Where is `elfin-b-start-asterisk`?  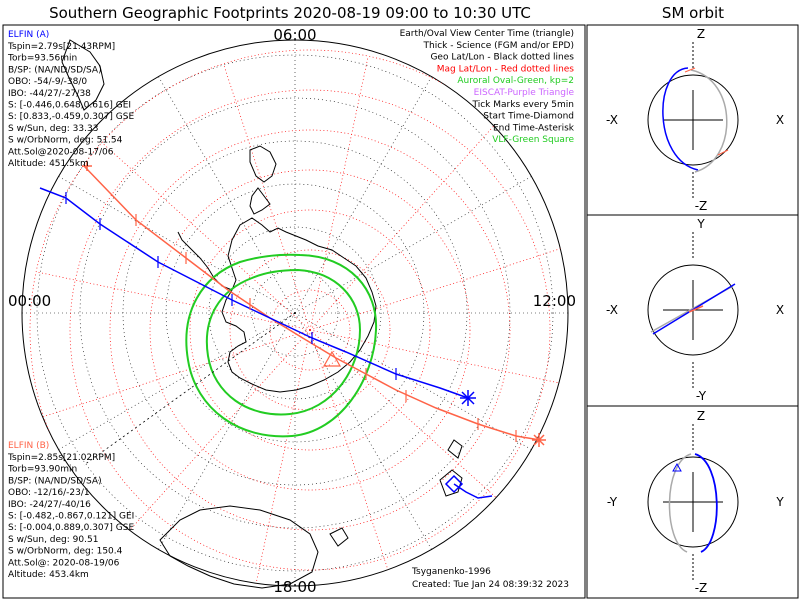
elfin-b-start-asterisk is located at coordinates (87, 166).